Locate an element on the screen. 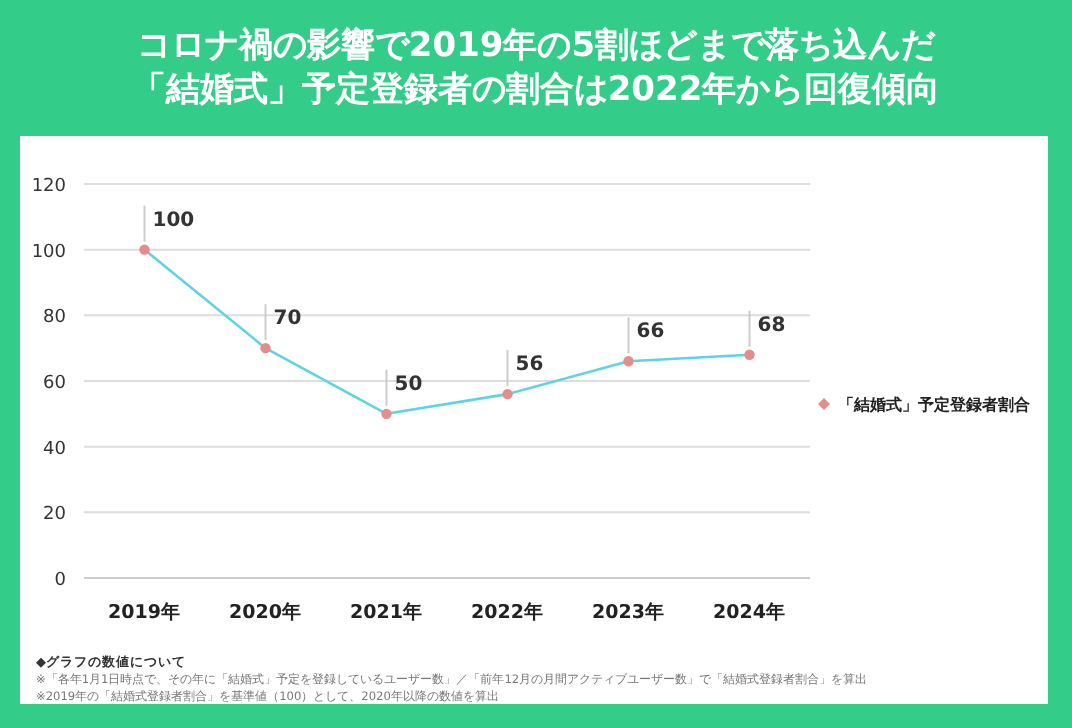 The height and width of the screenshot is (728, 1072). x-tick-label: 2020年 is located at coordinates (265, 612).